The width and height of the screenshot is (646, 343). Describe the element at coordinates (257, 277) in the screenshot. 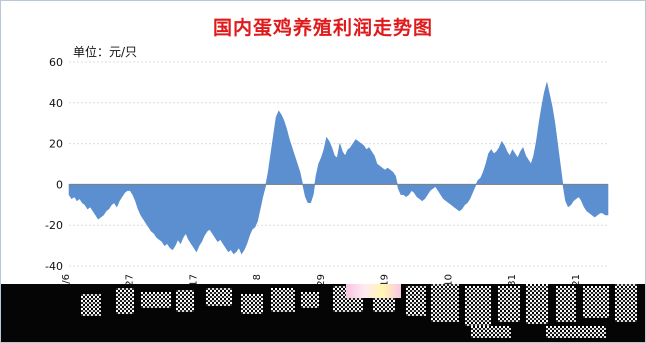

I see `x-tick-label: 8` at that location.